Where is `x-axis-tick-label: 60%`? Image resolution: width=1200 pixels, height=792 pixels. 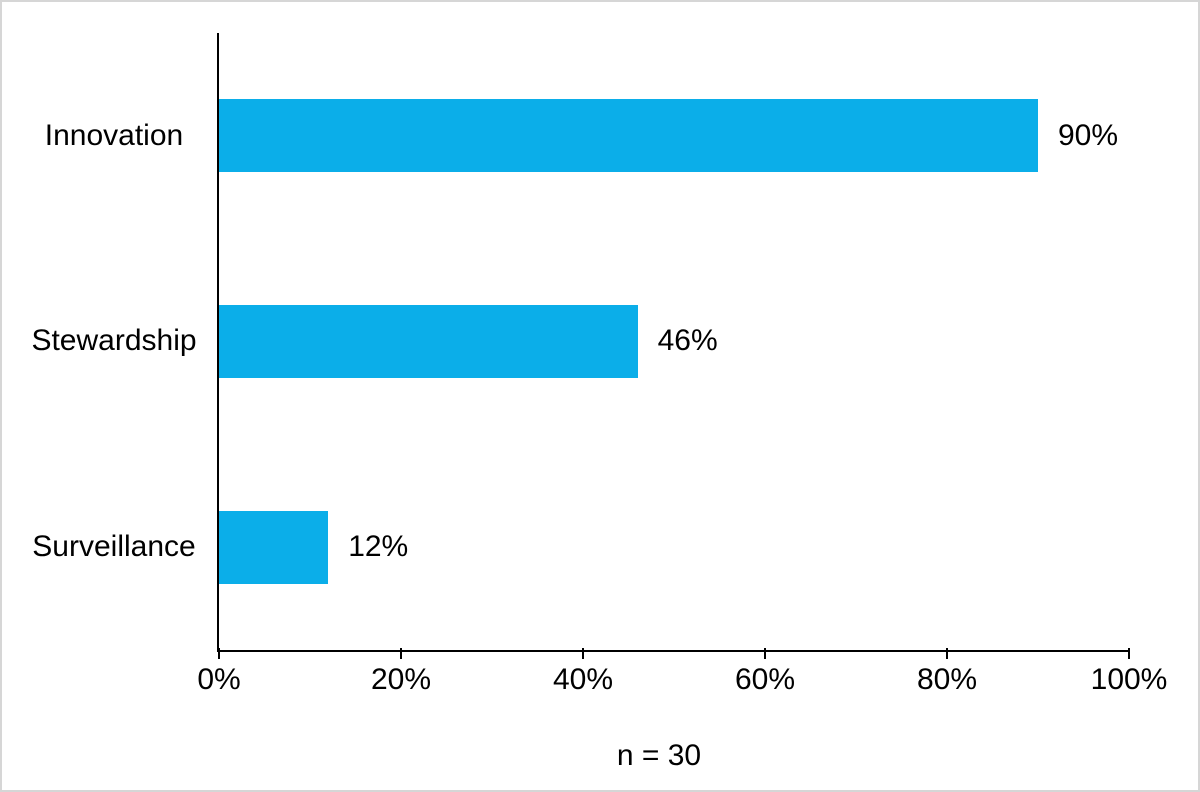 x-axis-tick-label: 60% is located at coordinates (765, 679).